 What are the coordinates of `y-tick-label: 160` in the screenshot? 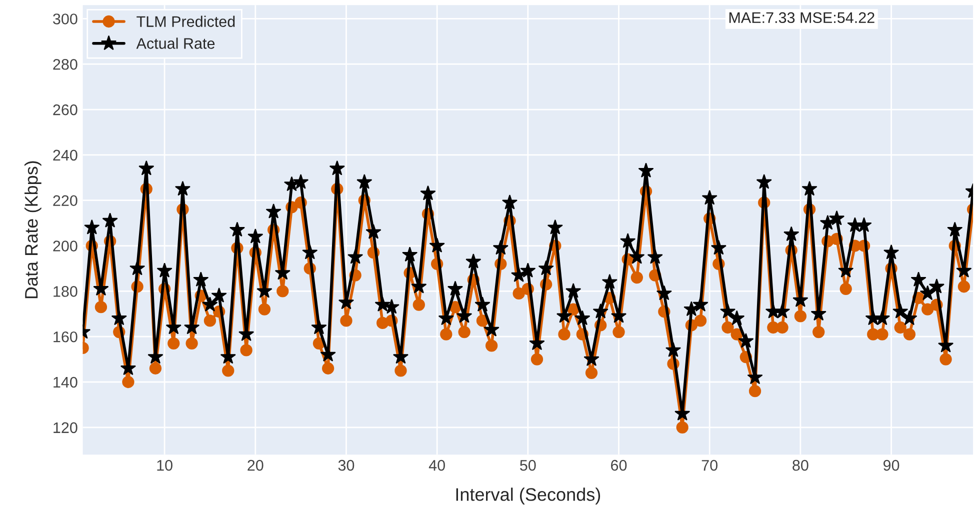 It's located at (66, 336).